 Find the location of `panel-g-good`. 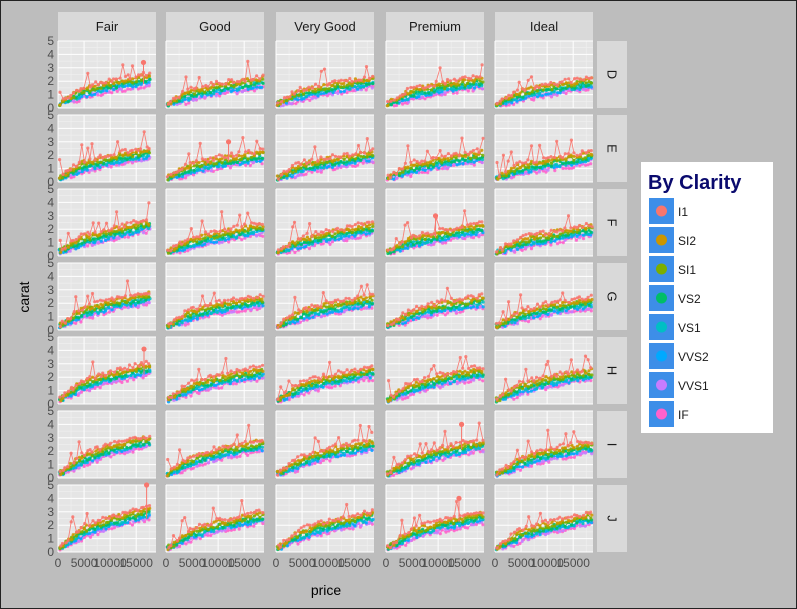

panel-g-good is located at coordinates (215, 296).